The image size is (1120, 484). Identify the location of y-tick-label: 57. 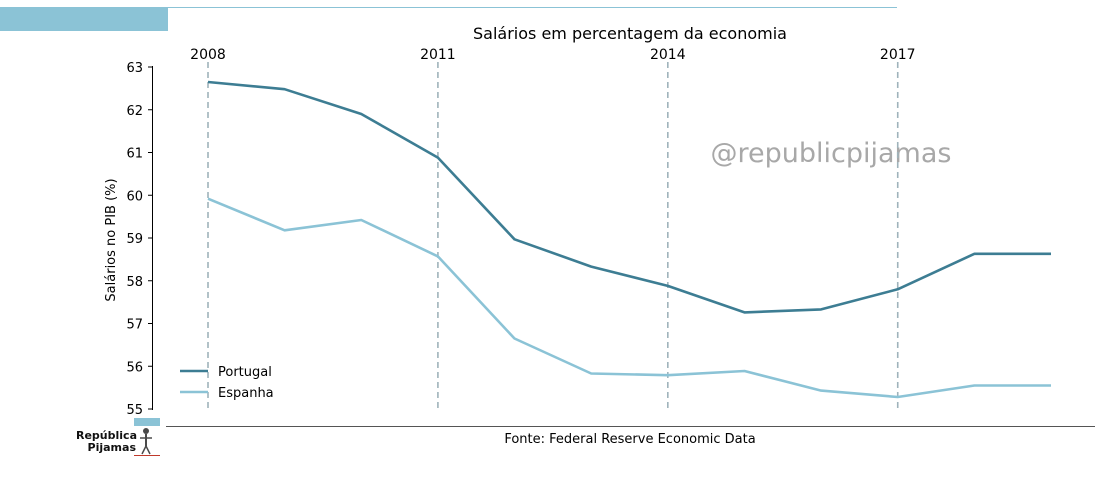
(134, 325).